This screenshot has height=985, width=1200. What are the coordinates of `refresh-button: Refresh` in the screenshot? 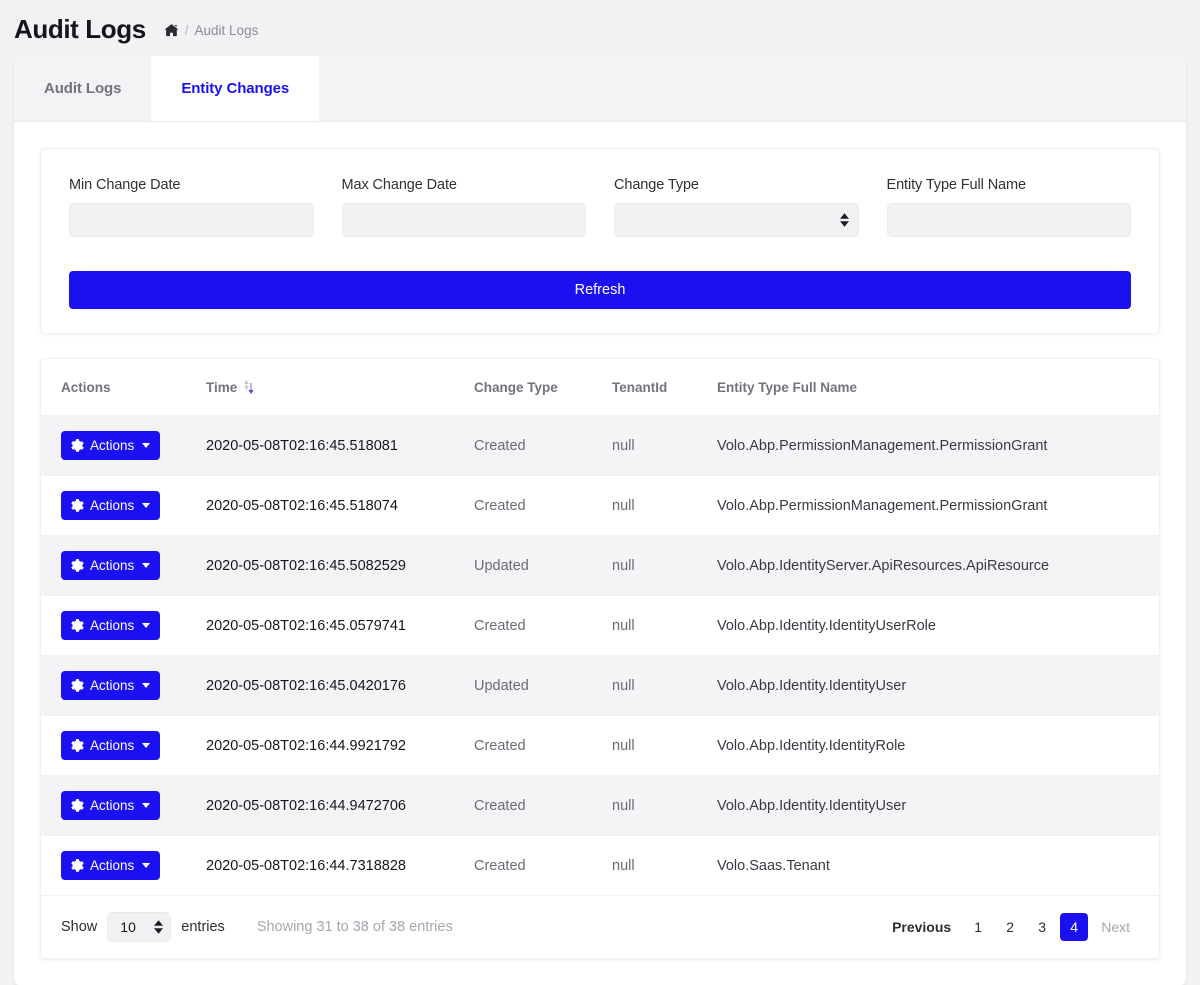 It's located at (600, 290).